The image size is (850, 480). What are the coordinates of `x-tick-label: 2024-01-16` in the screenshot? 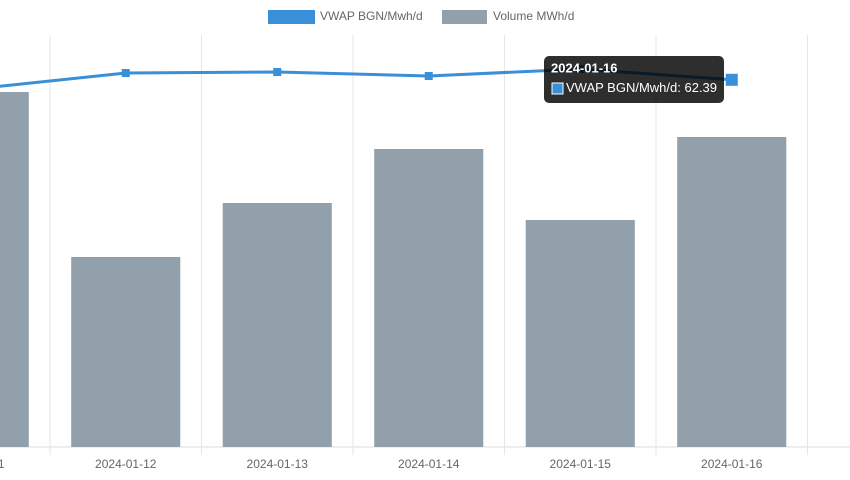 It's located at (732, 464).